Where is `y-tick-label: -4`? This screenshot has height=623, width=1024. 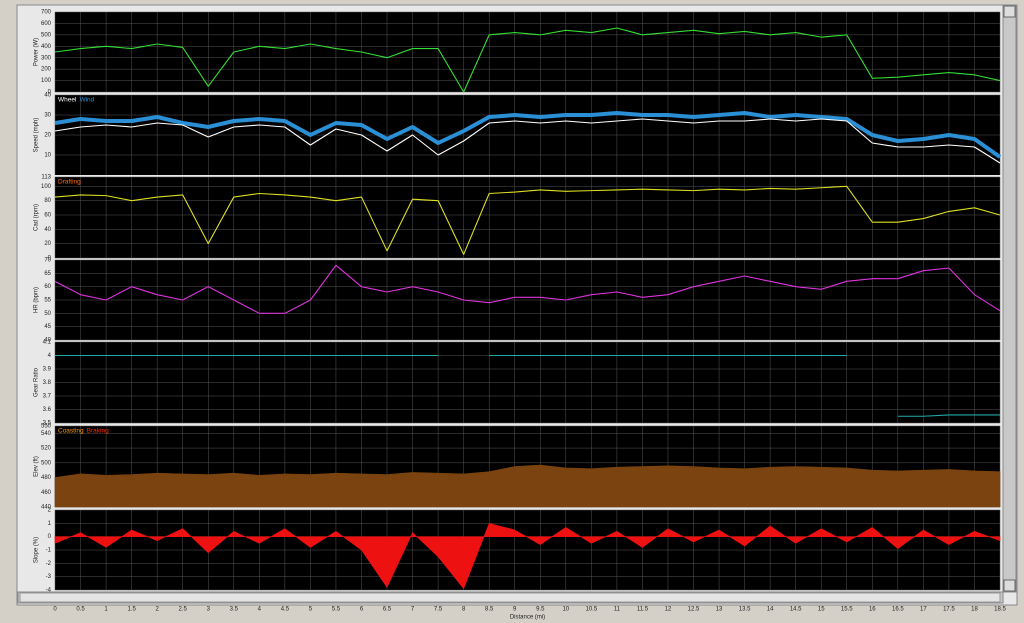
y-tick-label: -4 is located at coordinates (49, 591).